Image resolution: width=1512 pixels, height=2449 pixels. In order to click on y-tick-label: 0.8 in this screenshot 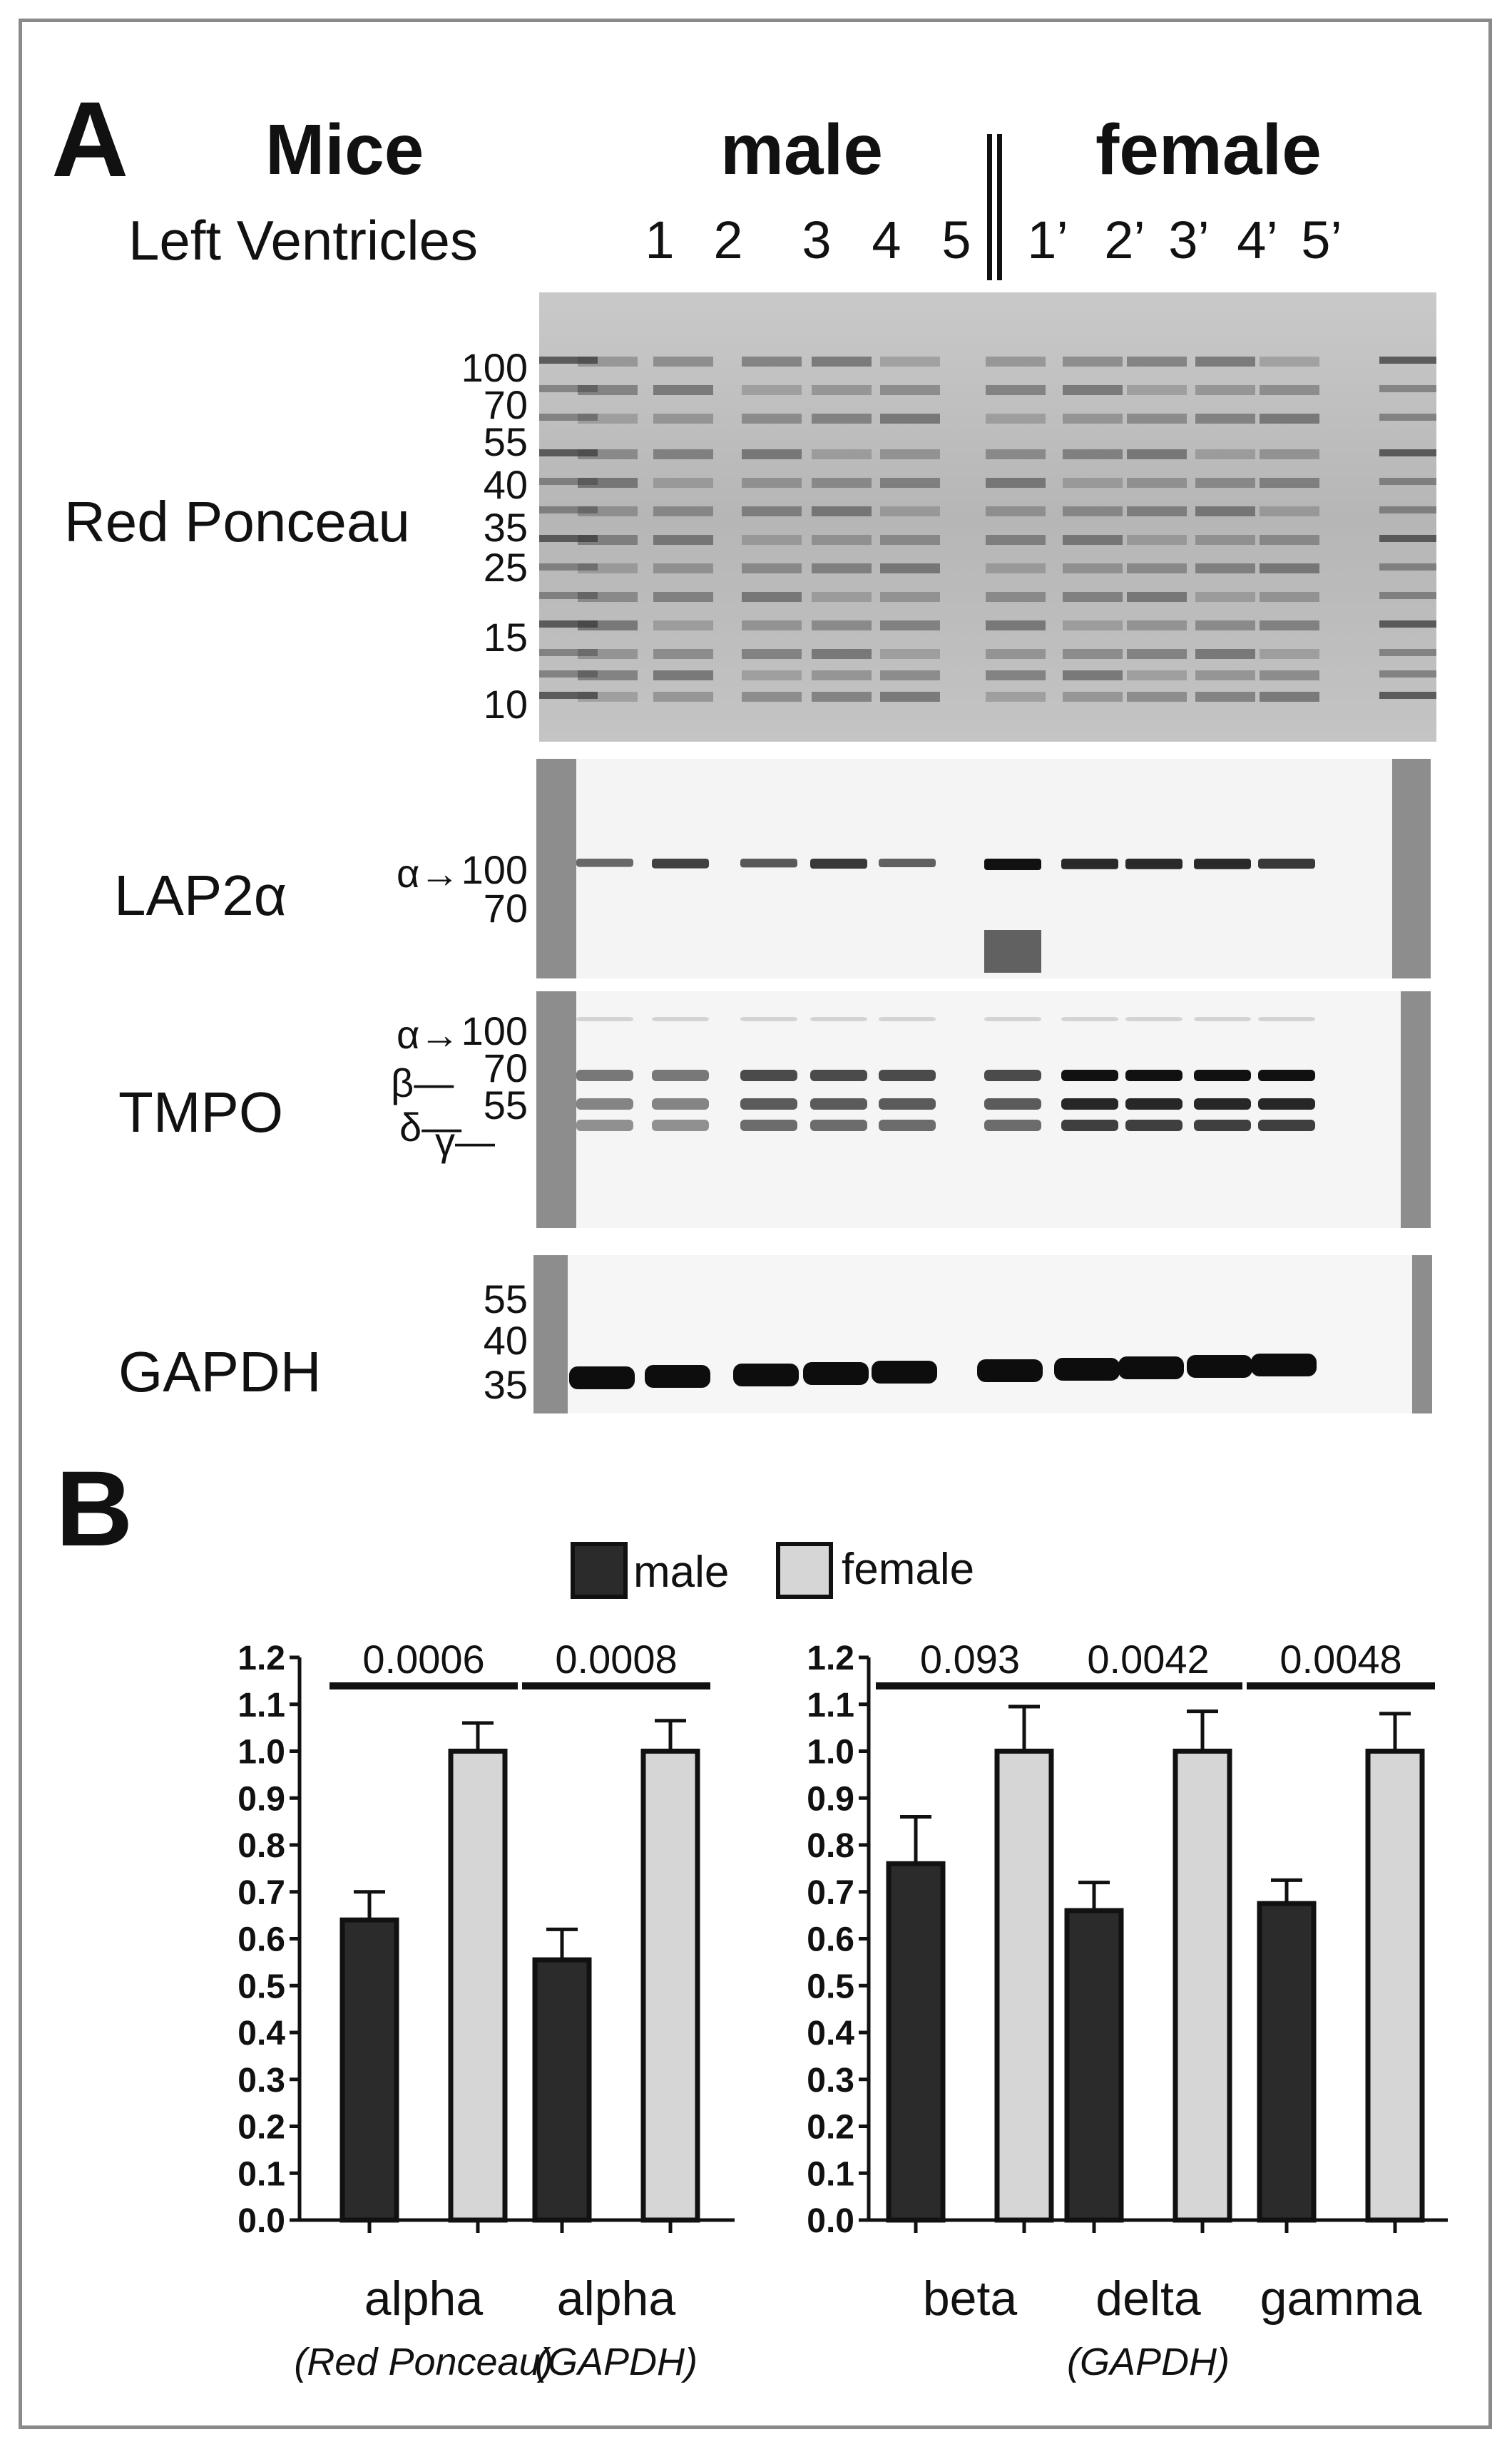, I will do `click(830, 1846)`.